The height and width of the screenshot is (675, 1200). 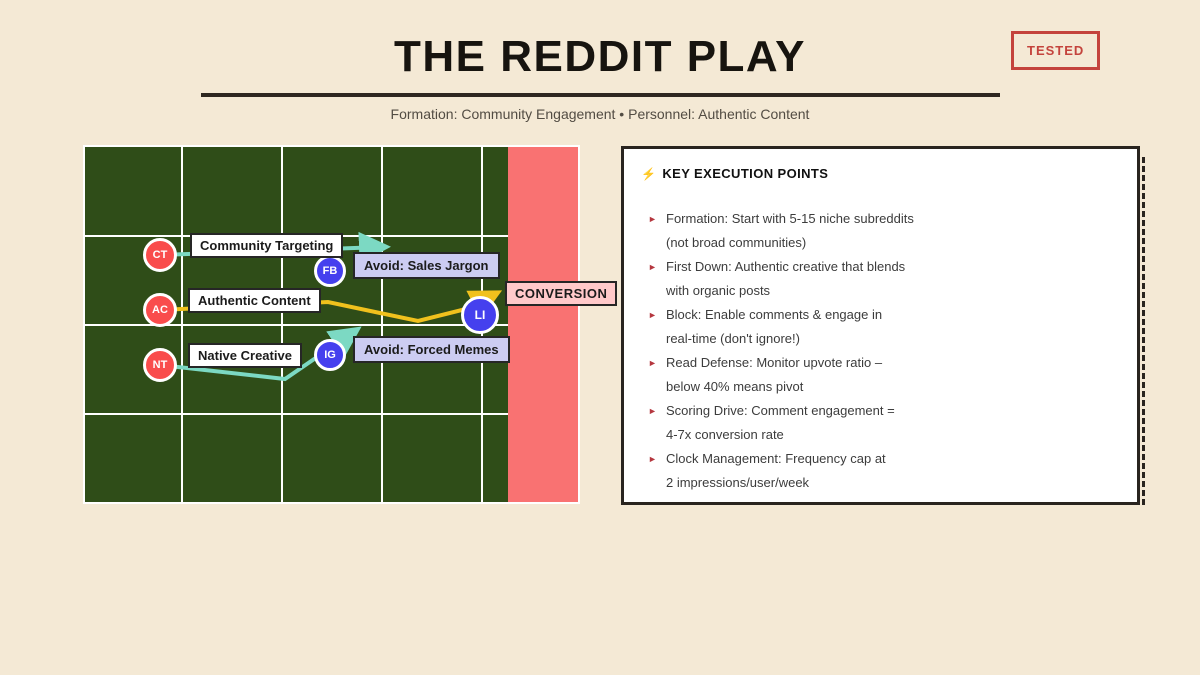 What do you see at coordinates (649, 174) in the screenshot?
I see `lightning-icon: ⚡` at bounding box center [649, 174].